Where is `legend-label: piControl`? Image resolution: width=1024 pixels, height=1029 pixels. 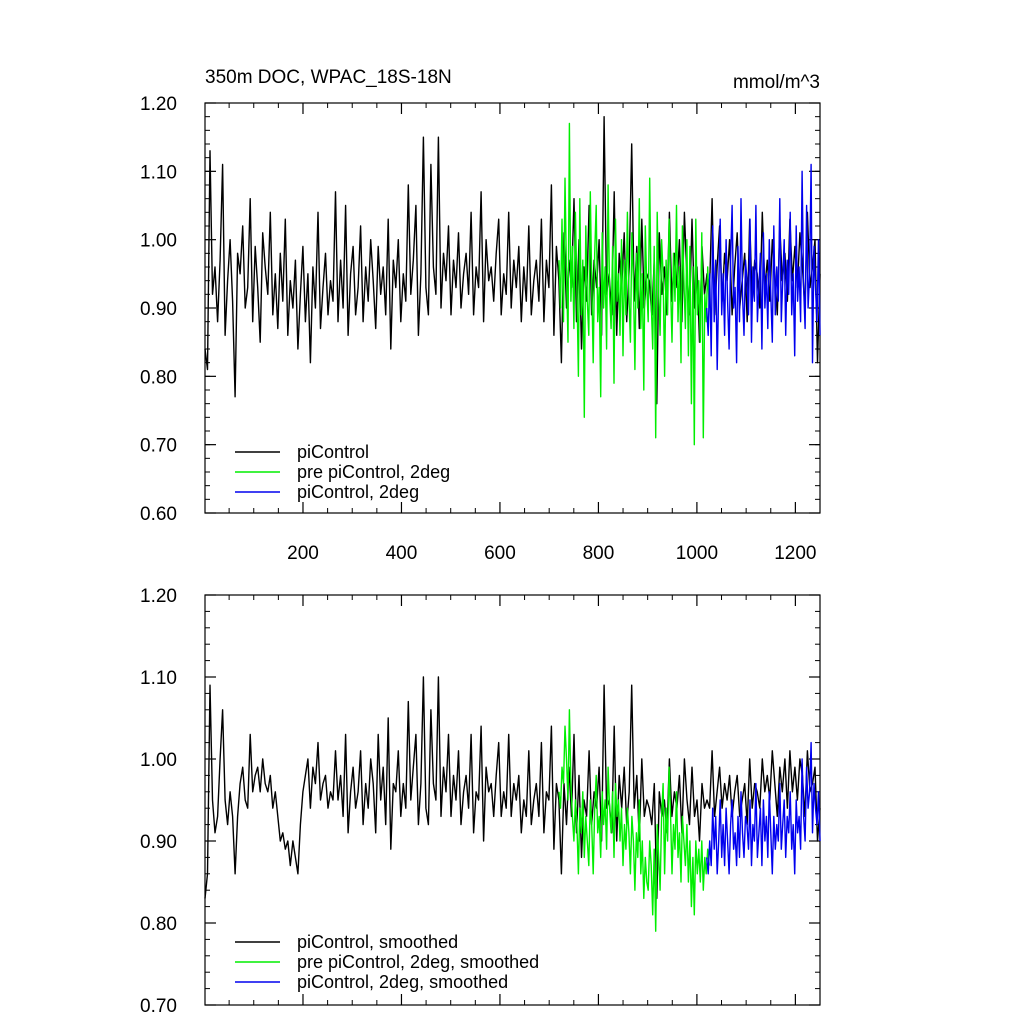
legend-label: piControl is located at coordinates (333, 452).